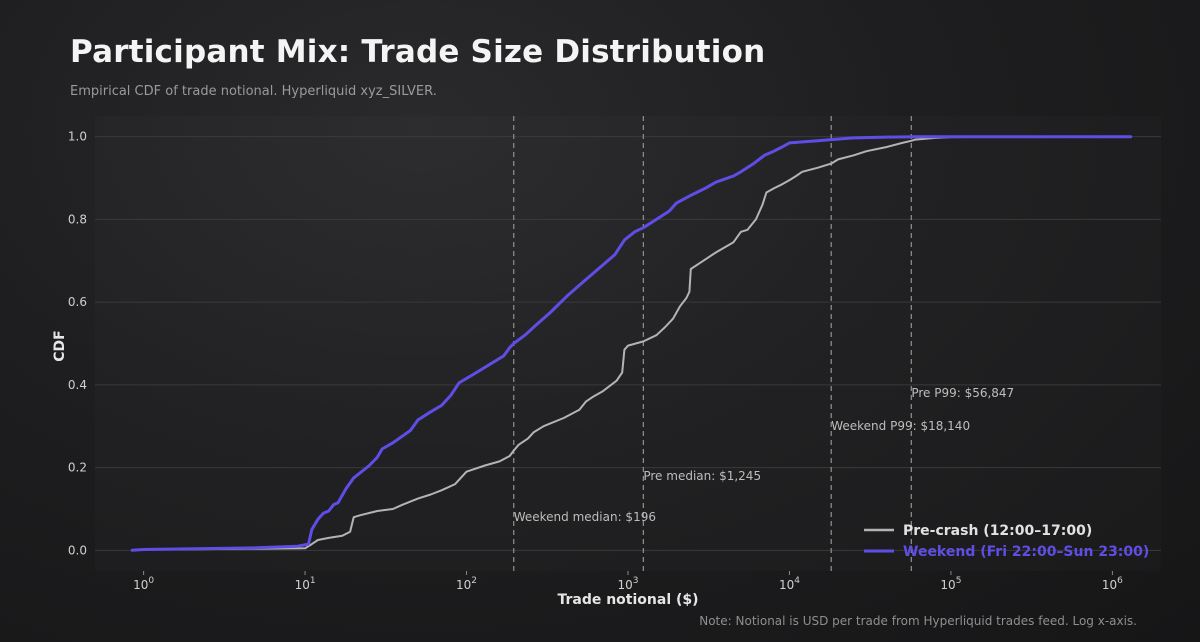 This screenshot has width=1200, height=642. What do you see at coordinates (627, 584) in the screenshot?
I see `x-tick-label: 10³` at bounding box center [627, 584].